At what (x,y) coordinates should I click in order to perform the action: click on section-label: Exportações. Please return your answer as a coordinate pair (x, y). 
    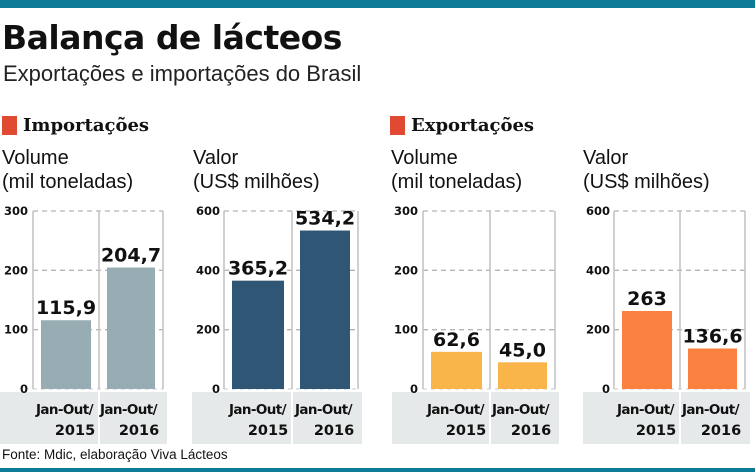
    Looking at the image, I should click on (473, 125).